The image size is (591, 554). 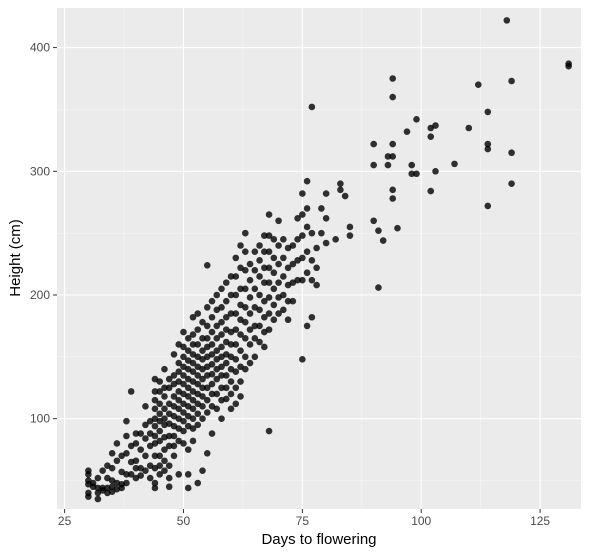 What do you see at coordinates (303, 521) in the screenshot?
I see `x-tick-label: 75` at bounding box center [303, 521].